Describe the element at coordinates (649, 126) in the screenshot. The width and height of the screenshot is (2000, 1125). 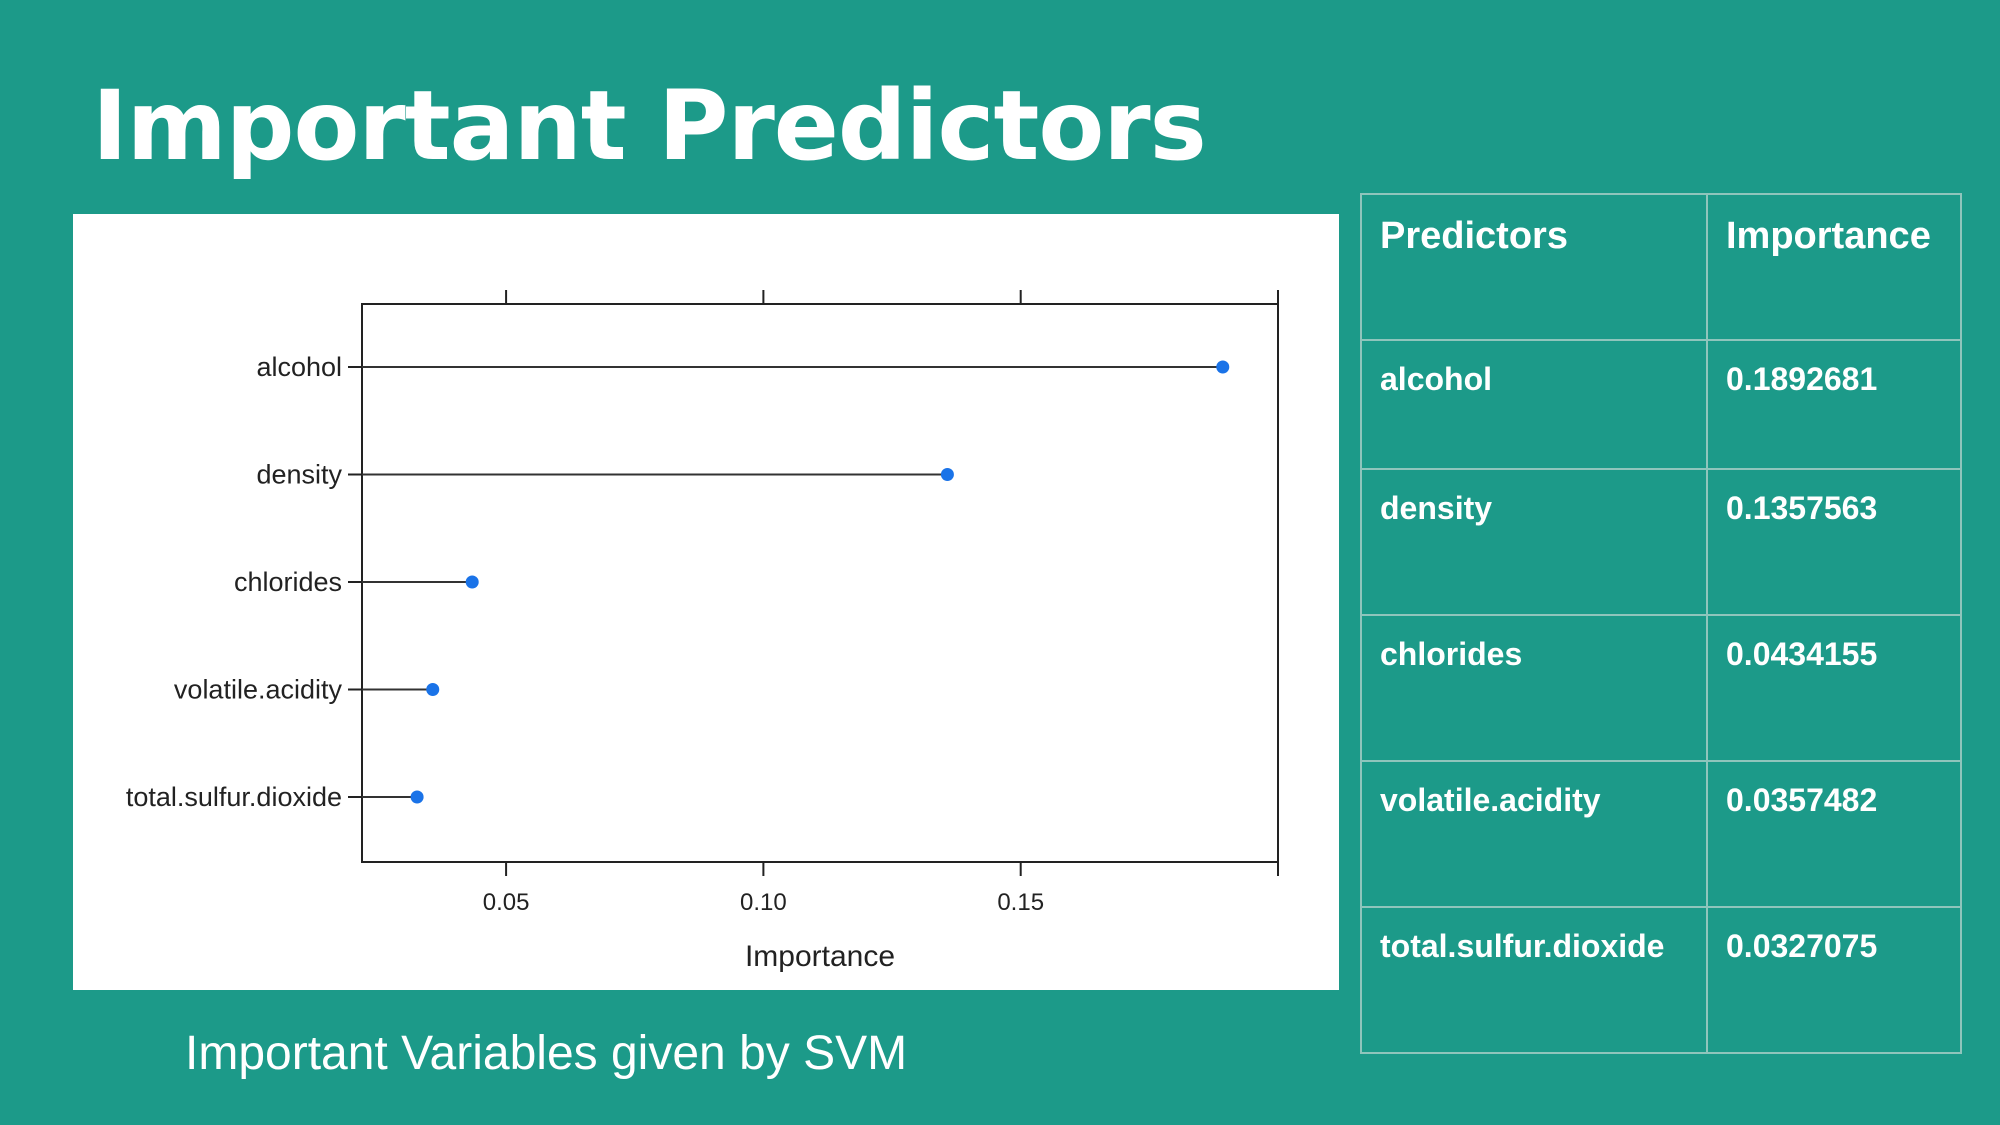
I see `slide-title: Important Predictors` at that location.